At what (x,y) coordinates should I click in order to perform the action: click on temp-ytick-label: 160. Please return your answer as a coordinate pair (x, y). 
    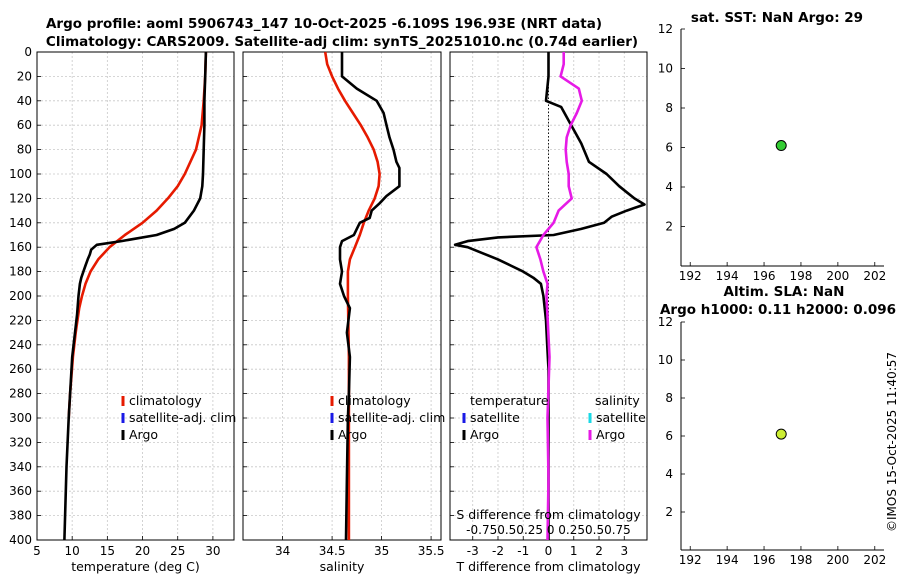
    Looking at the image, I should click on (20, 247).